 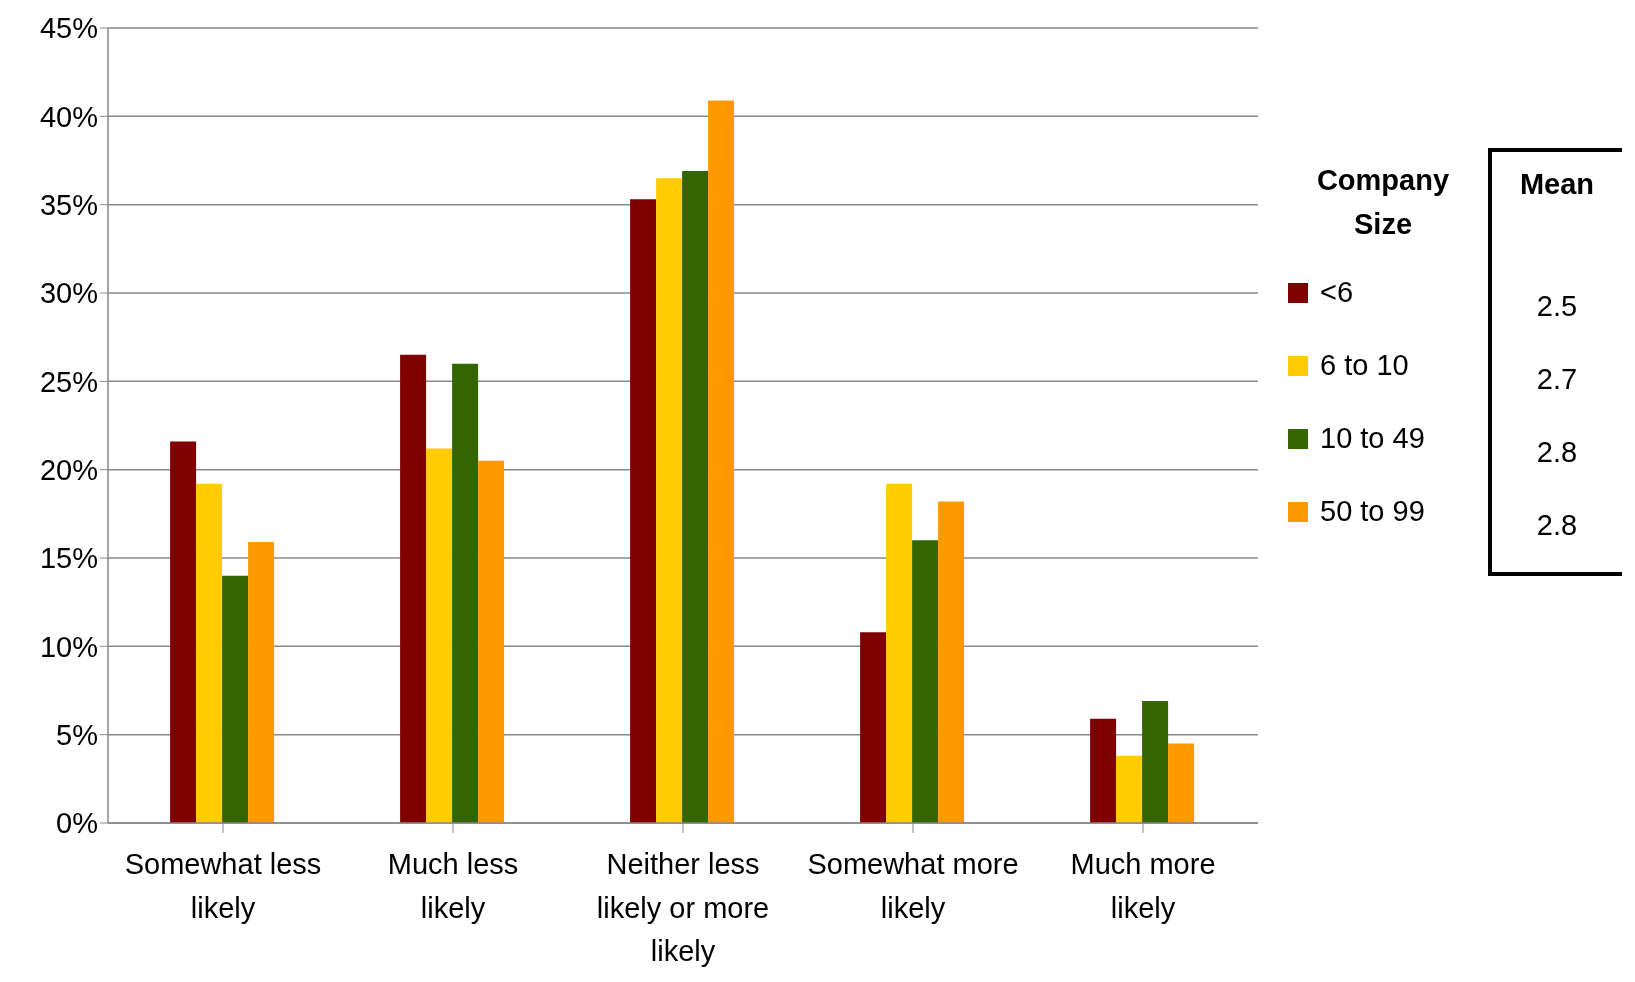 What do you see at coordinates (453, 886) in the screenshot?
I see `x-tick-label: Much less likely` at bounding box center [453, 886].